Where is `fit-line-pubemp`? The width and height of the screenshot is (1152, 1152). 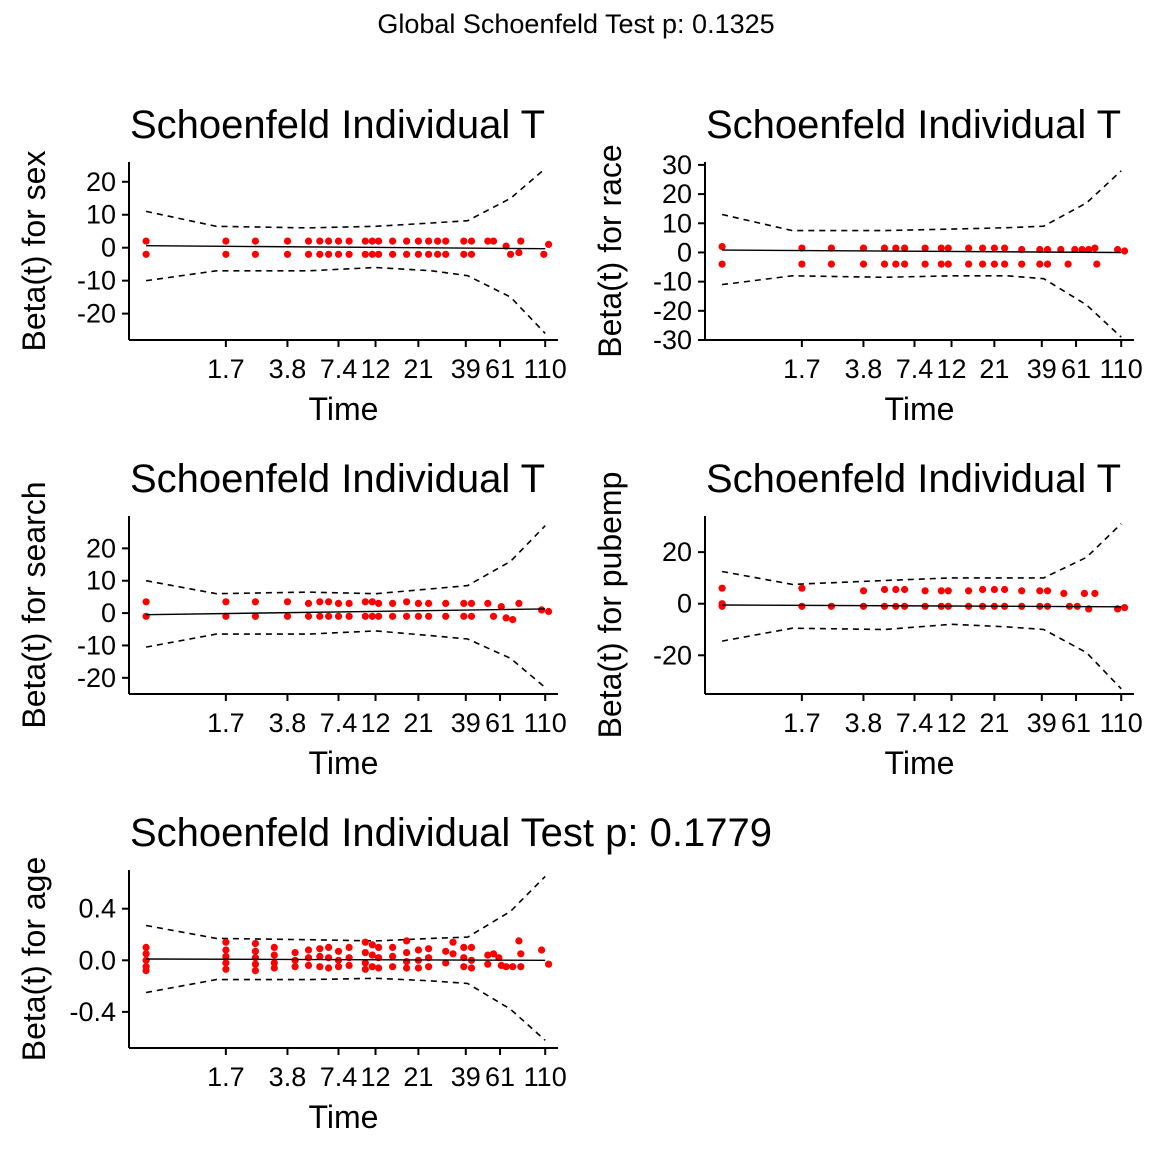 fit-line-pubemp is located at coordinates (922, 606).